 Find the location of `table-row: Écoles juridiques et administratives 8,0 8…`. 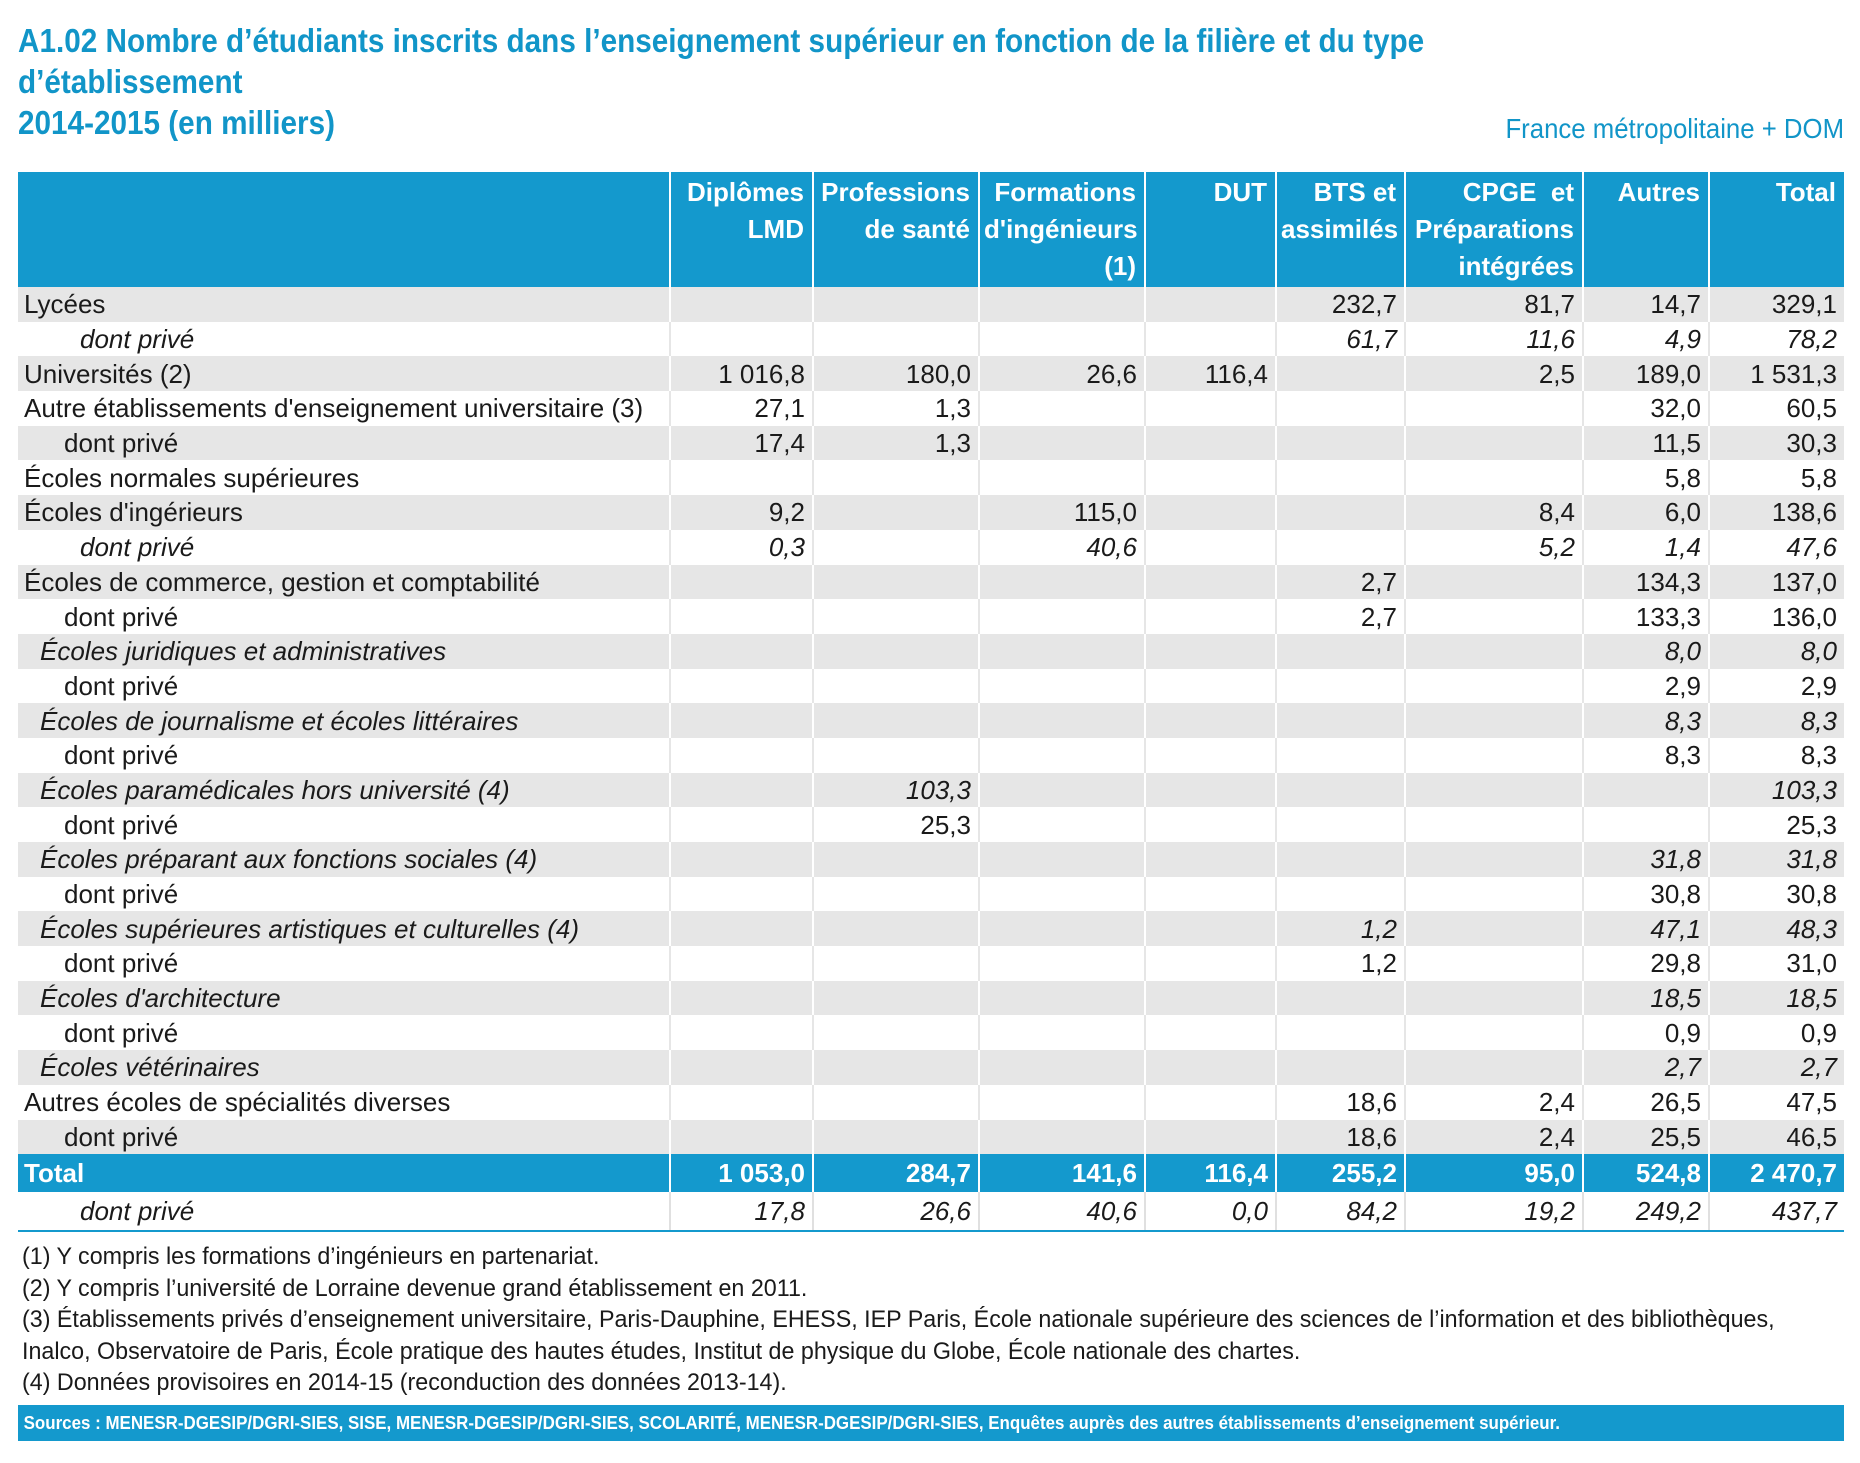

table-row: Écoles juridiques et administratives 8,0 8… is located at coordinates (931, 651).